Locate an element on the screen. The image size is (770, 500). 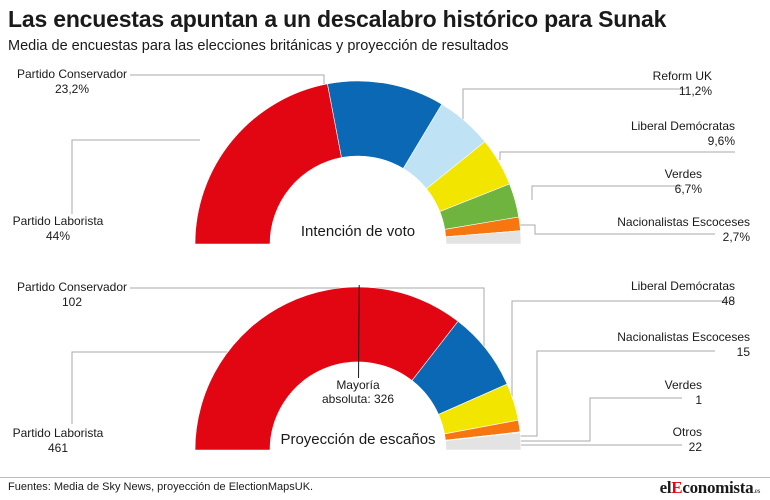
center-label: Intención de voto is located at coordinates (358, 231).